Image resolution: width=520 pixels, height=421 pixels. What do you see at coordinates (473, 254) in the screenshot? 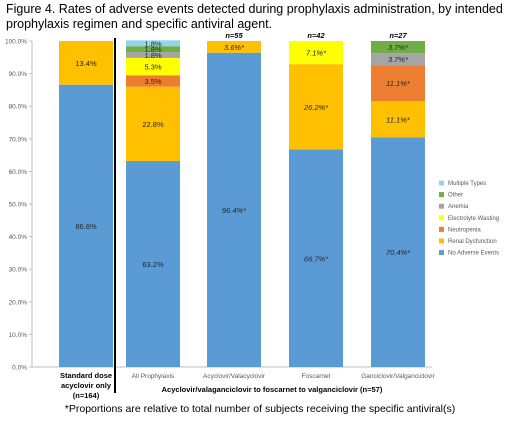
I see `legend-label: No Adverse Events` at bounding box center [473, 254].